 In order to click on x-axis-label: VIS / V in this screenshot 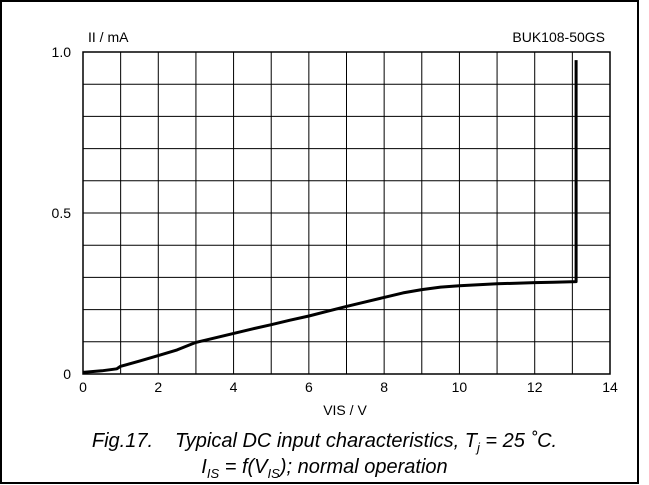, I will do `click(345, 410)`.